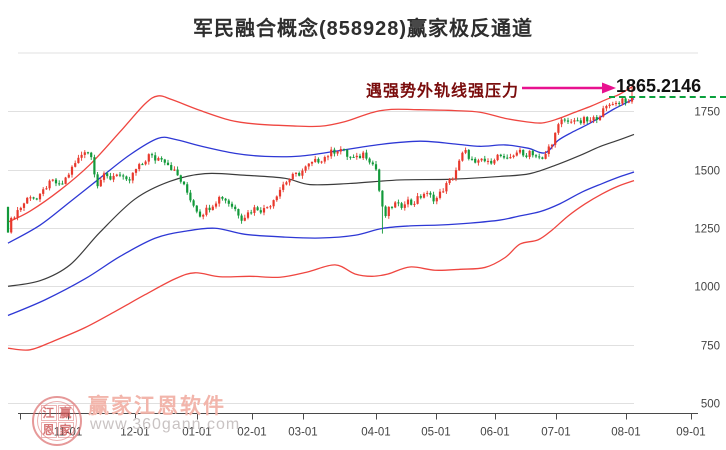 The width and height of the screenshot is (726, 450). I want to click on page-title: 军民融合概念(858928)赢家极反通道, so click(363, 29).